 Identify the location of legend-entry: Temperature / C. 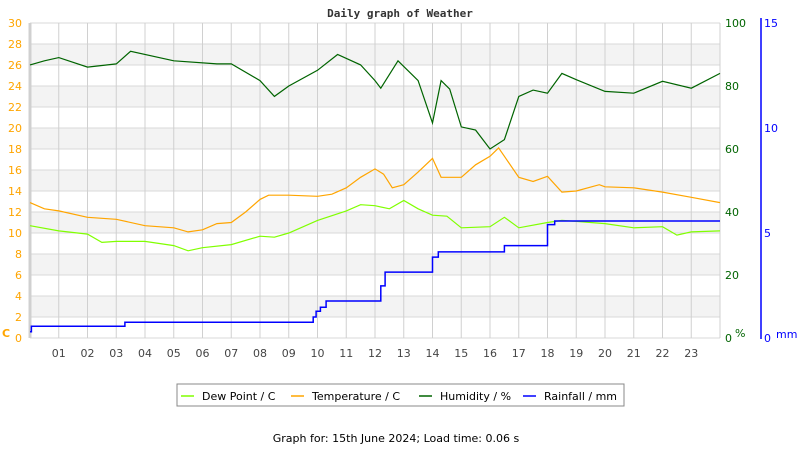
(355, 396).